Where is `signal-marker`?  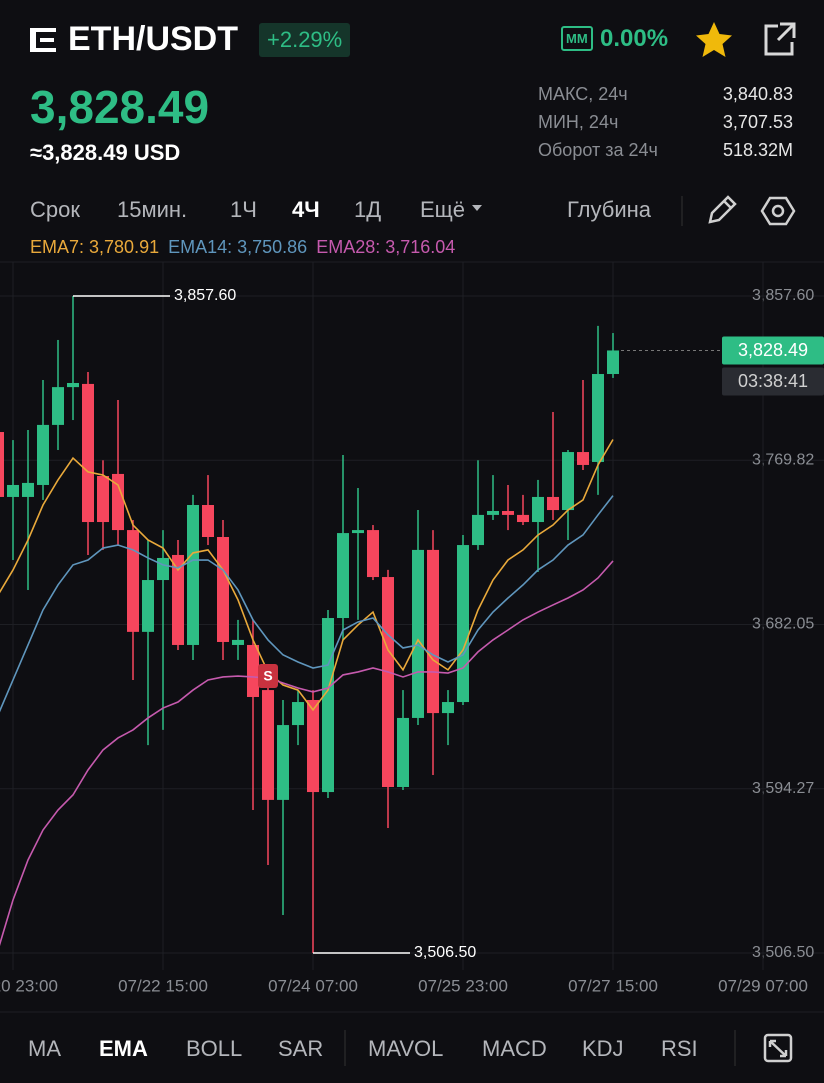
signal-marker is located at coordinates (268, 676).